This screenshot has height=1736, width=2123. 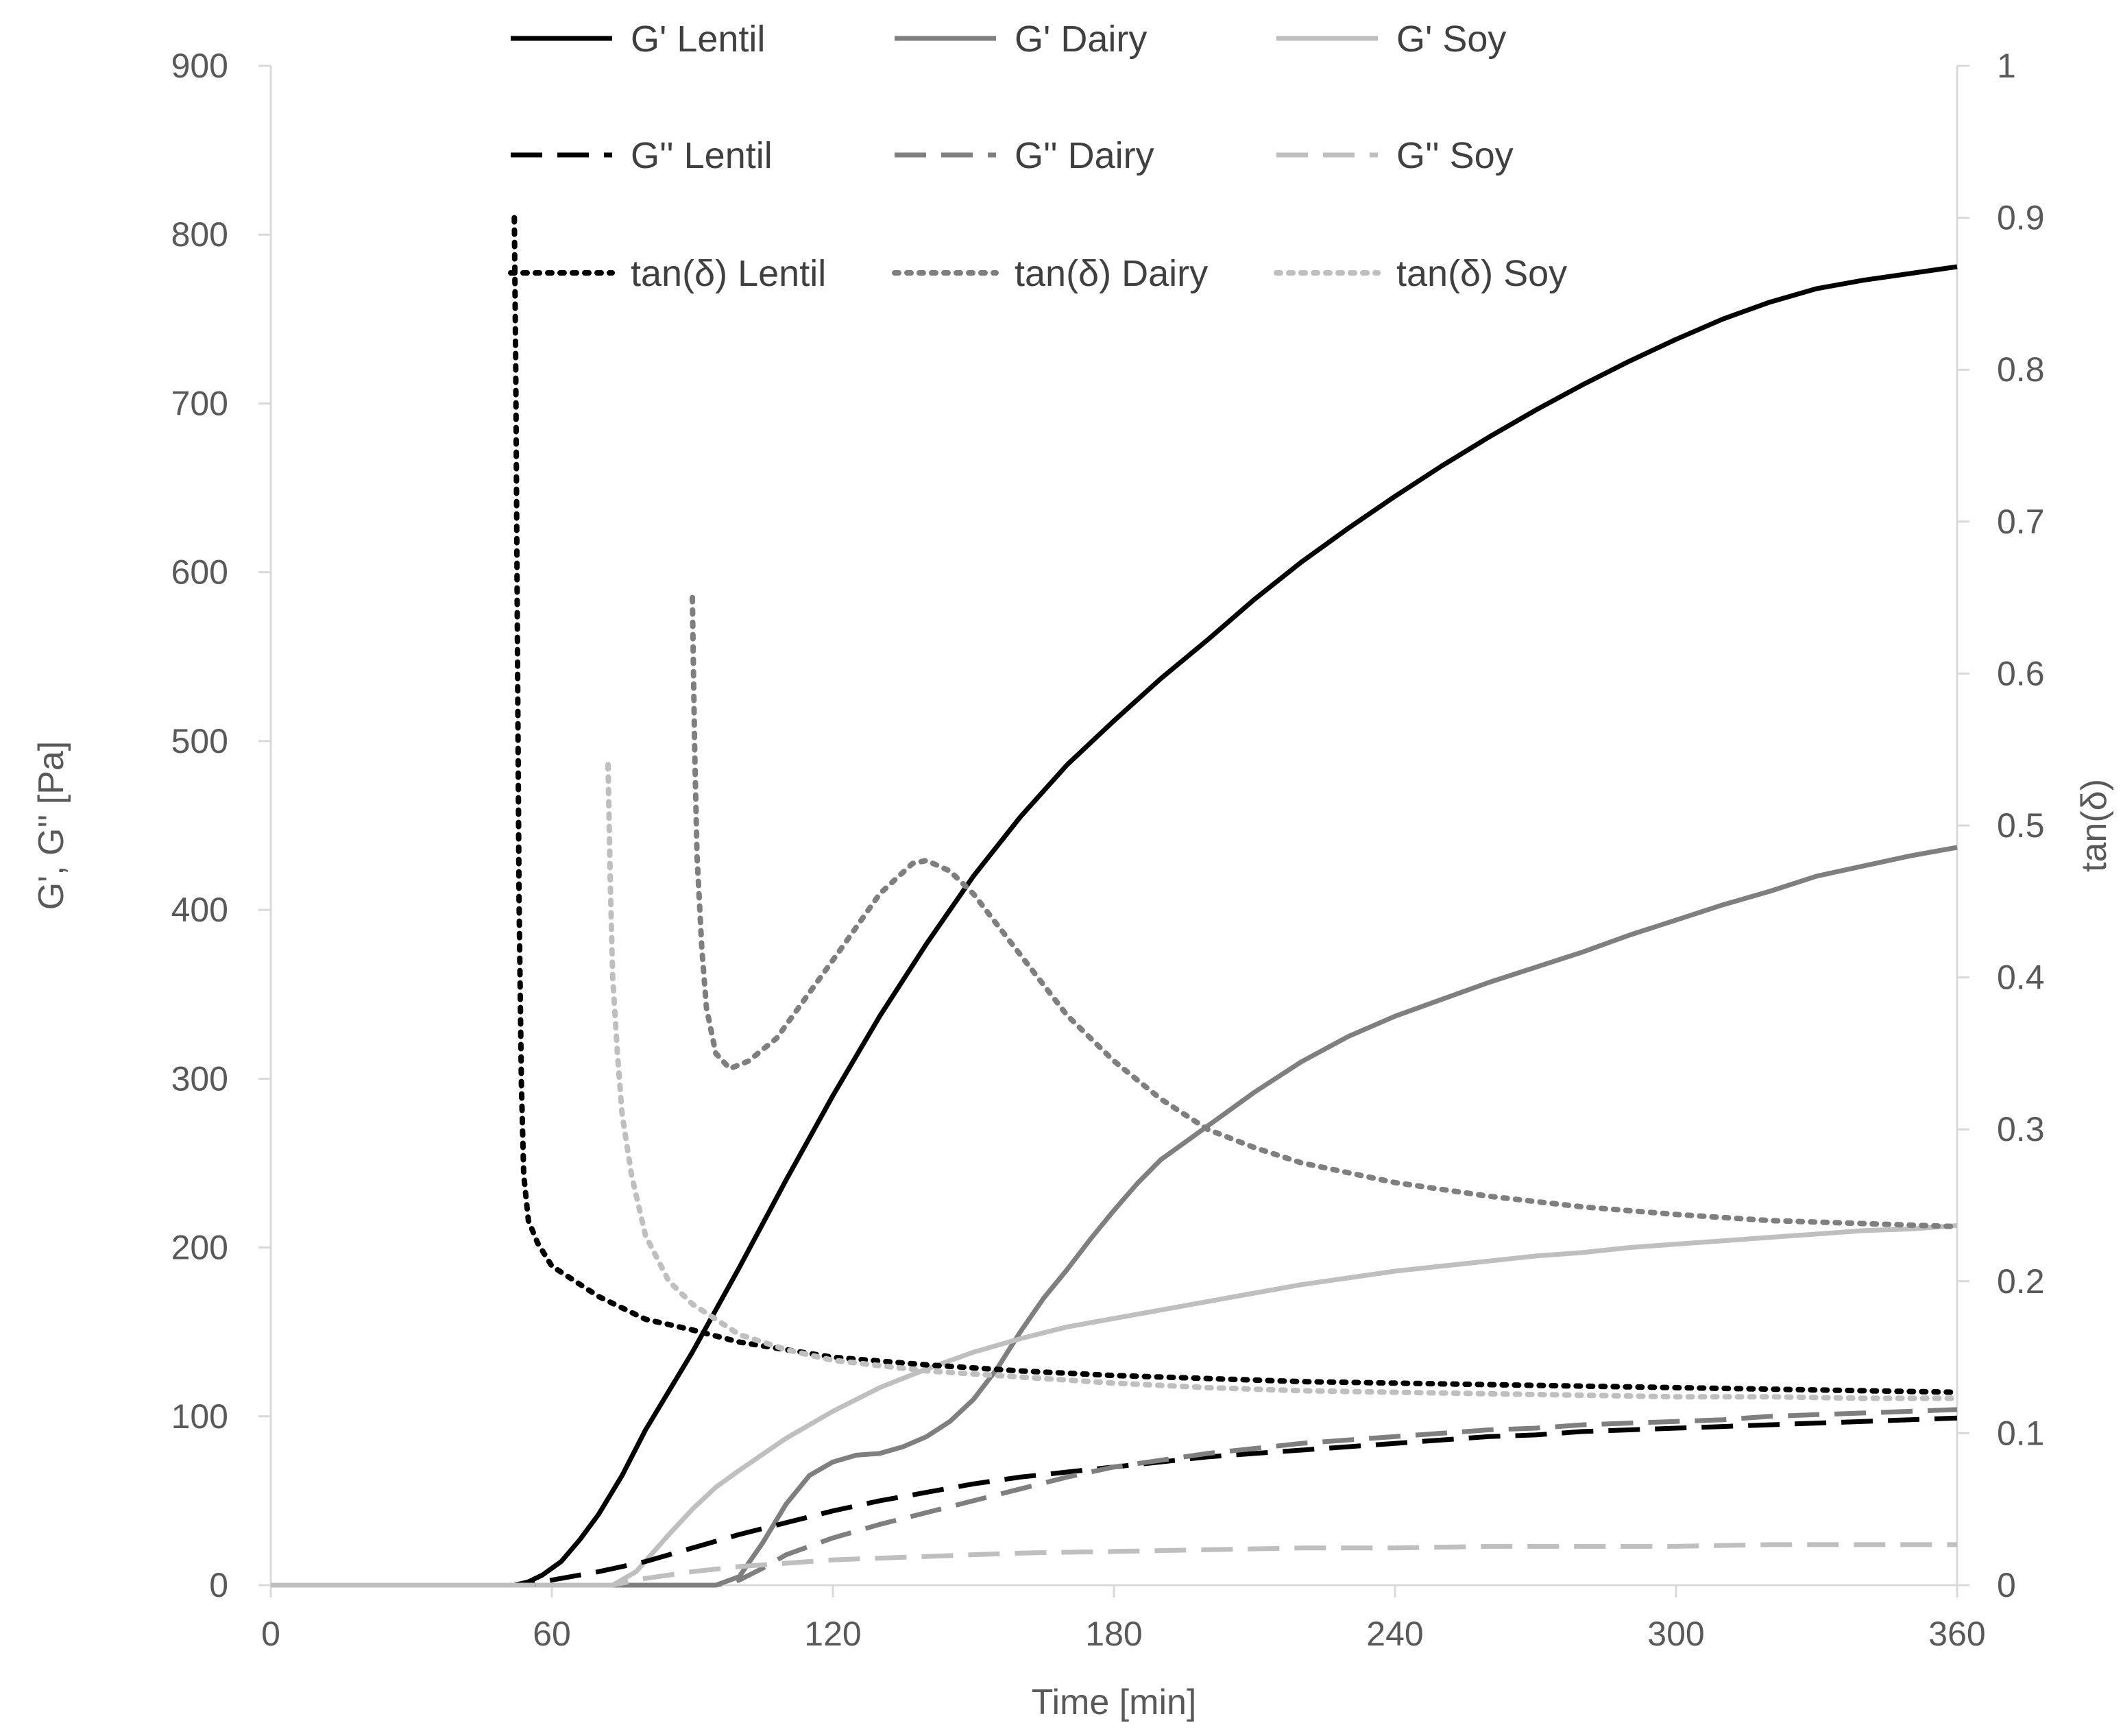 What do you see at coordinates (2021, 826) in the screenshot?
I see `y2-tick-label: 0.5` at bounding box center [2021, 826].